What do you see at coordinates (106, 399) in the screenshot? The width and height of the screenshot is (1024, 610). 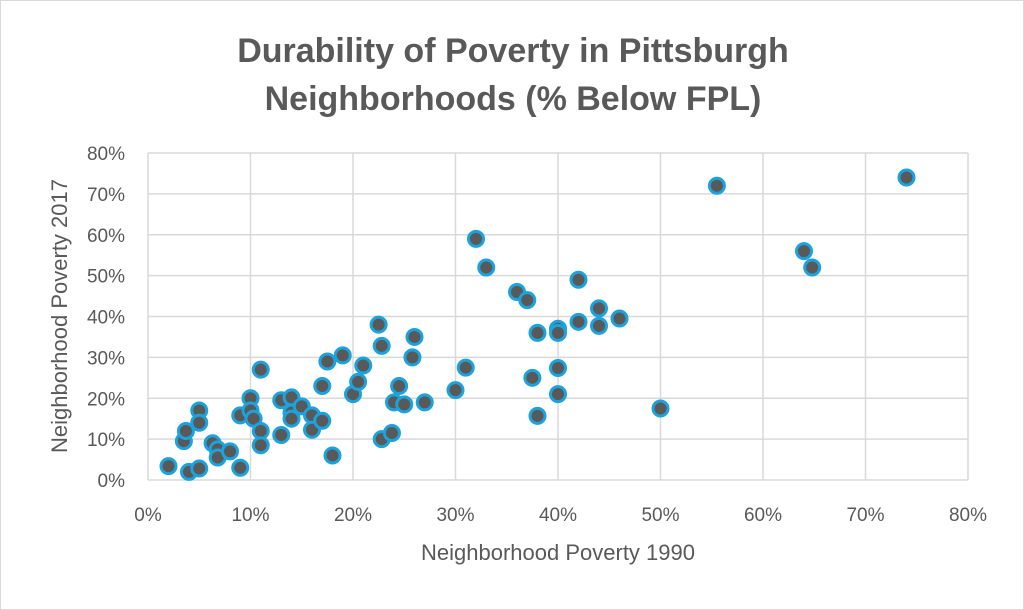 I see `y-tick-label: 20%` at bounding box center [106, 399].